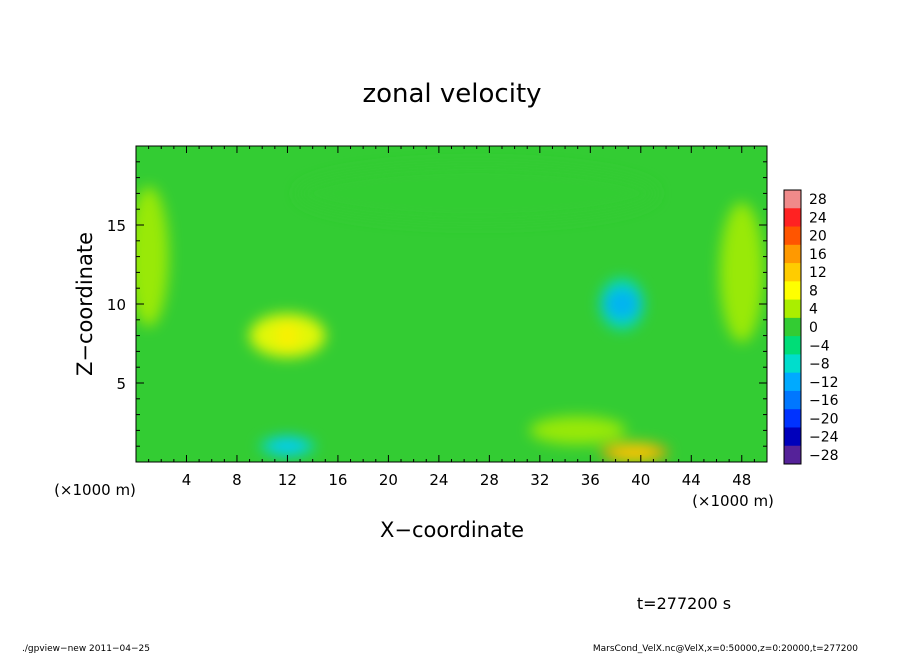 This screenshot has width=904, height=654. I want to click on colorbar-label: 20, so click(818, 237).